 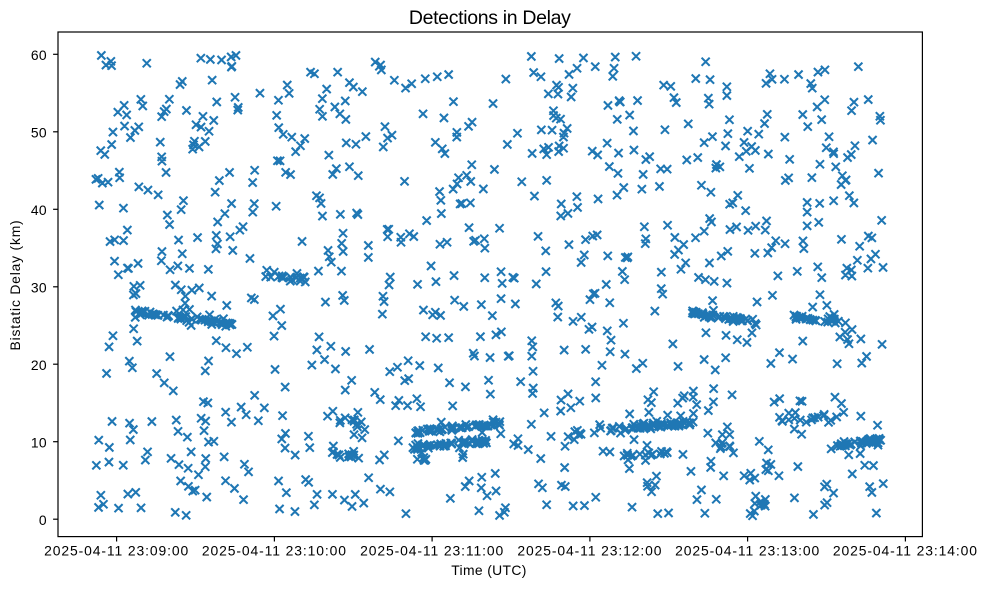 What do you see at coordinates (43, 520) in the screenshot?
I see `svg-text: 0` at bounding box center [43, 520].